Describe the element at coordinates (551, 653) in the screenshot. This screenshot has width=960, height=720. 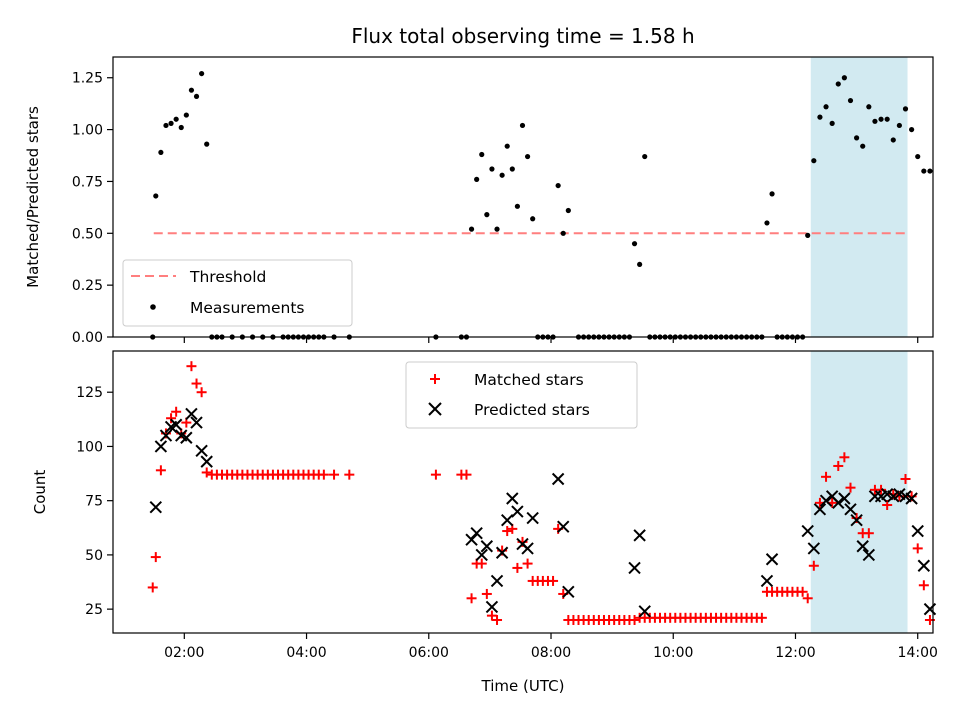
I see `bottom-xtick-label: 08:00` at that location.